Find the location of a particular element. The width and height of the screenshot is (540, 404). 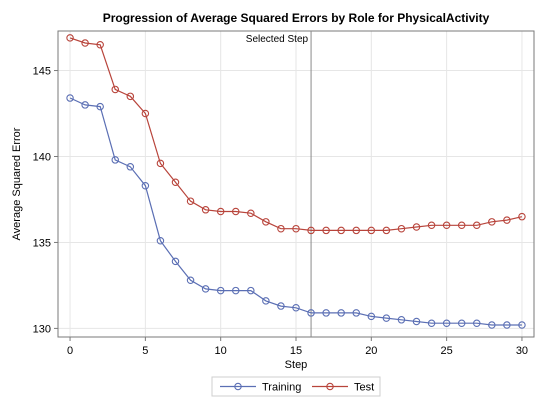

legend-item-training: Training is located at coordinates (260, 388).